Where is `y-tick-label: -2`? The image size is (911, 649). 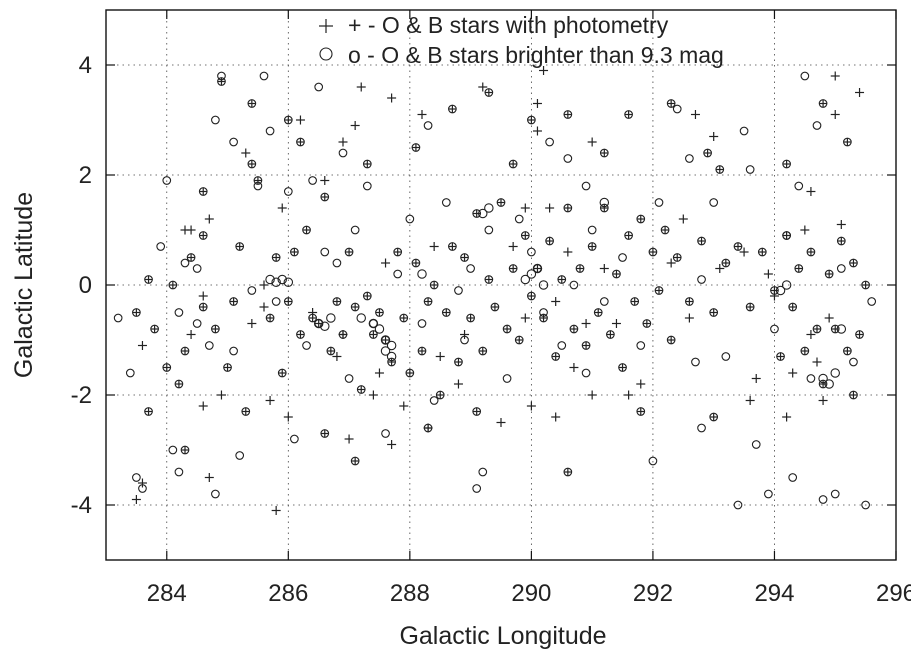
y-tick-label: -2 is located at coordinates (81, 395).